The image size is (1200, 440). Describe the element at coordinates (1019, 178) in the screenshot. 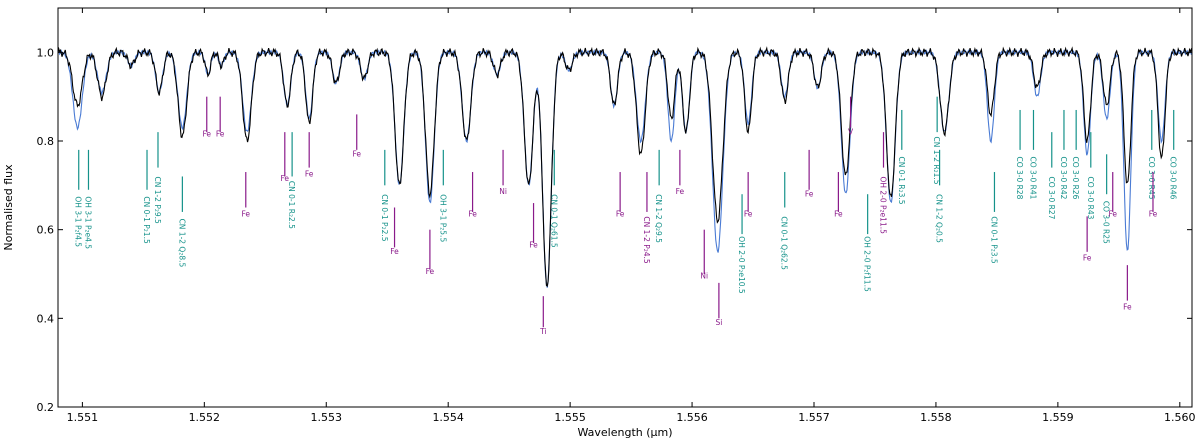

I see `line-id-label: CO 3-0 R28` at that location.